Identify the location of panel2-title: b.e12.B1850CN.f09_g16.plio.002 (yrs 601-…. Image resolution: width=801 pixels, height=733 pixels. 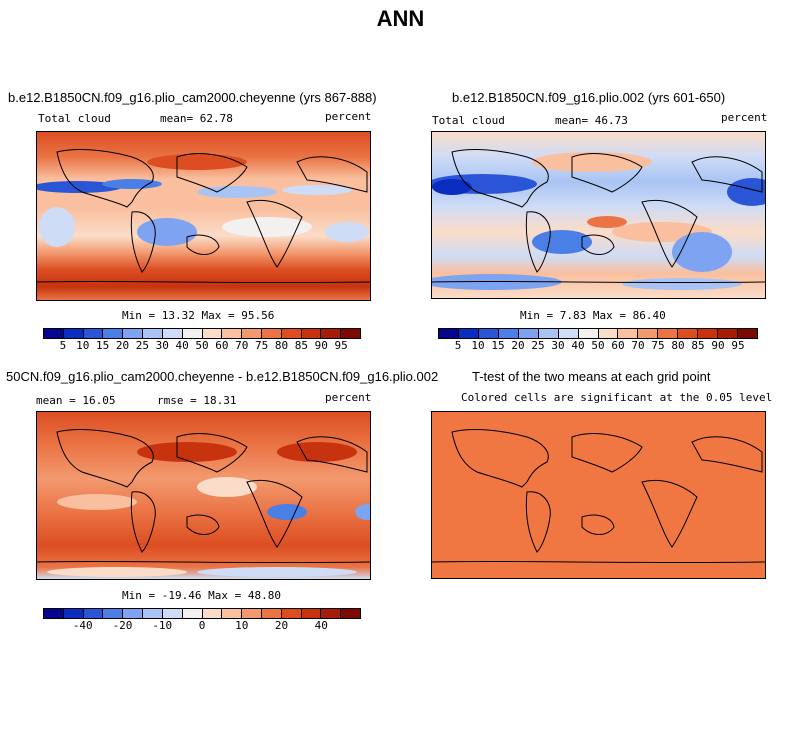
(589, 97).